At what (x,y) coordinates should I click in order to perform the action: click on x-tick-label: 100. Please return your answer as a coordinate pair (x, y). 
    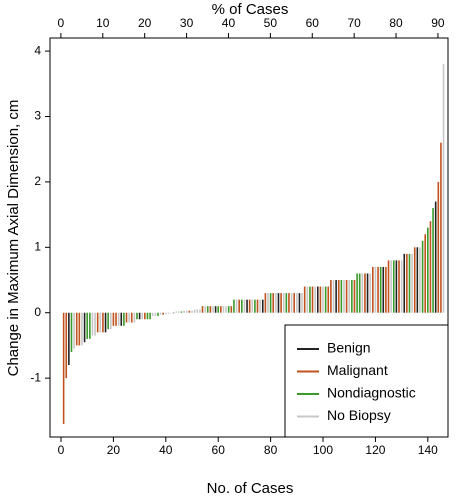
    Looking at the image, I should click on (323, 450).